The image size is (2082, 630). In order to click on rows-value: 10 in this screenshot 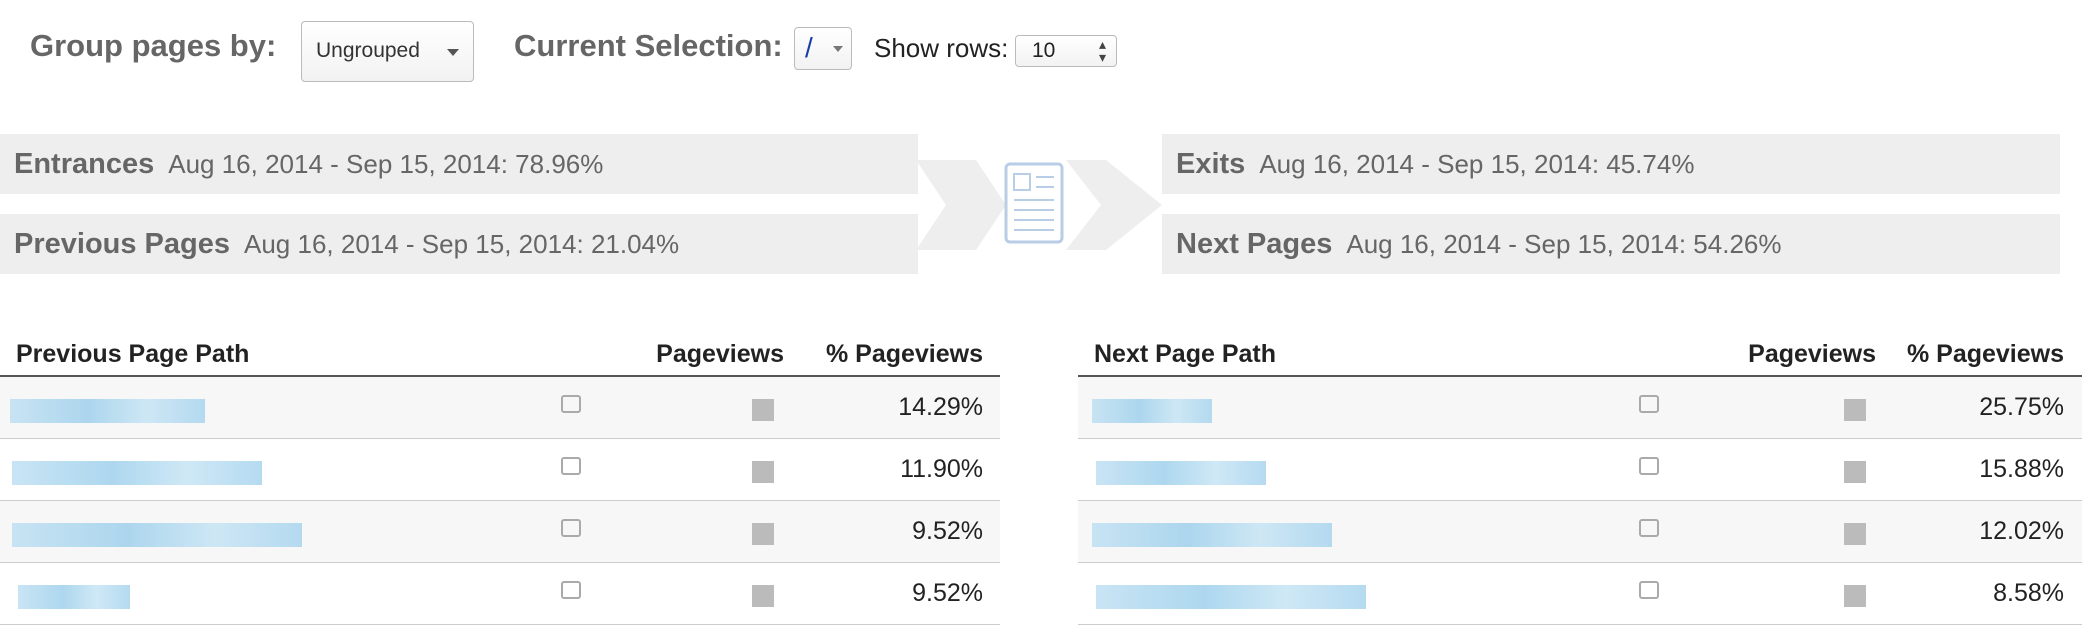, I will do `click(1044, 50)`.